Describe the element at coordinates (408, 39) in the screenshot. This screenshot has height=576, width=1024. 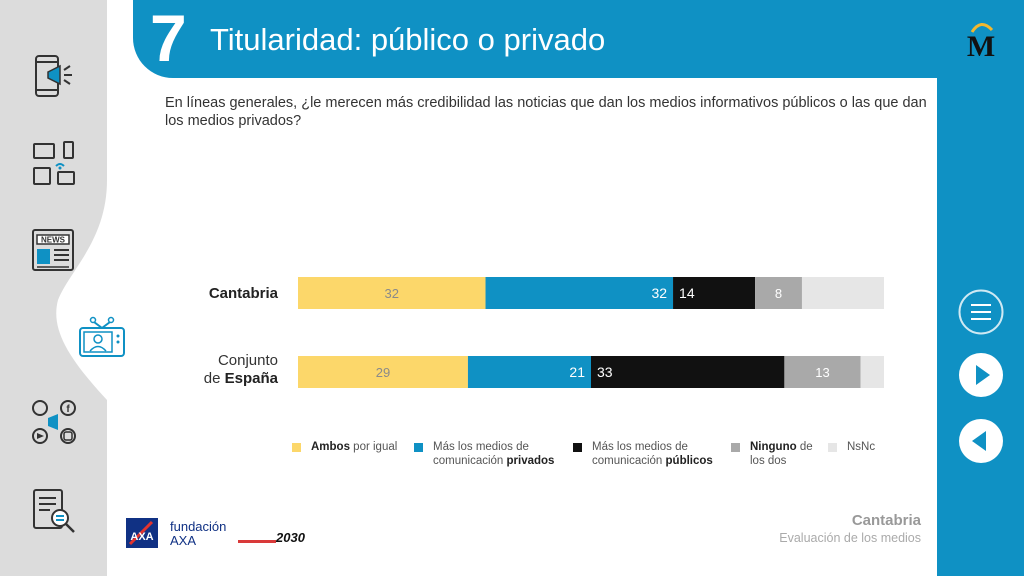
I see `page-title: Titularidad: público o privado` at that location.